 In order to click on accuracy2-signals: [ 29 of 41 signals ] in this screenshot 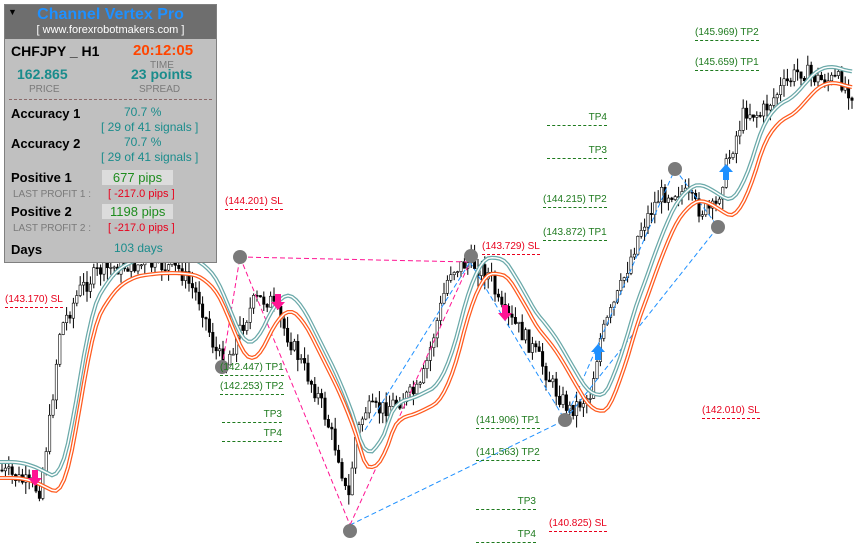, I will do `click(150, 157)`.